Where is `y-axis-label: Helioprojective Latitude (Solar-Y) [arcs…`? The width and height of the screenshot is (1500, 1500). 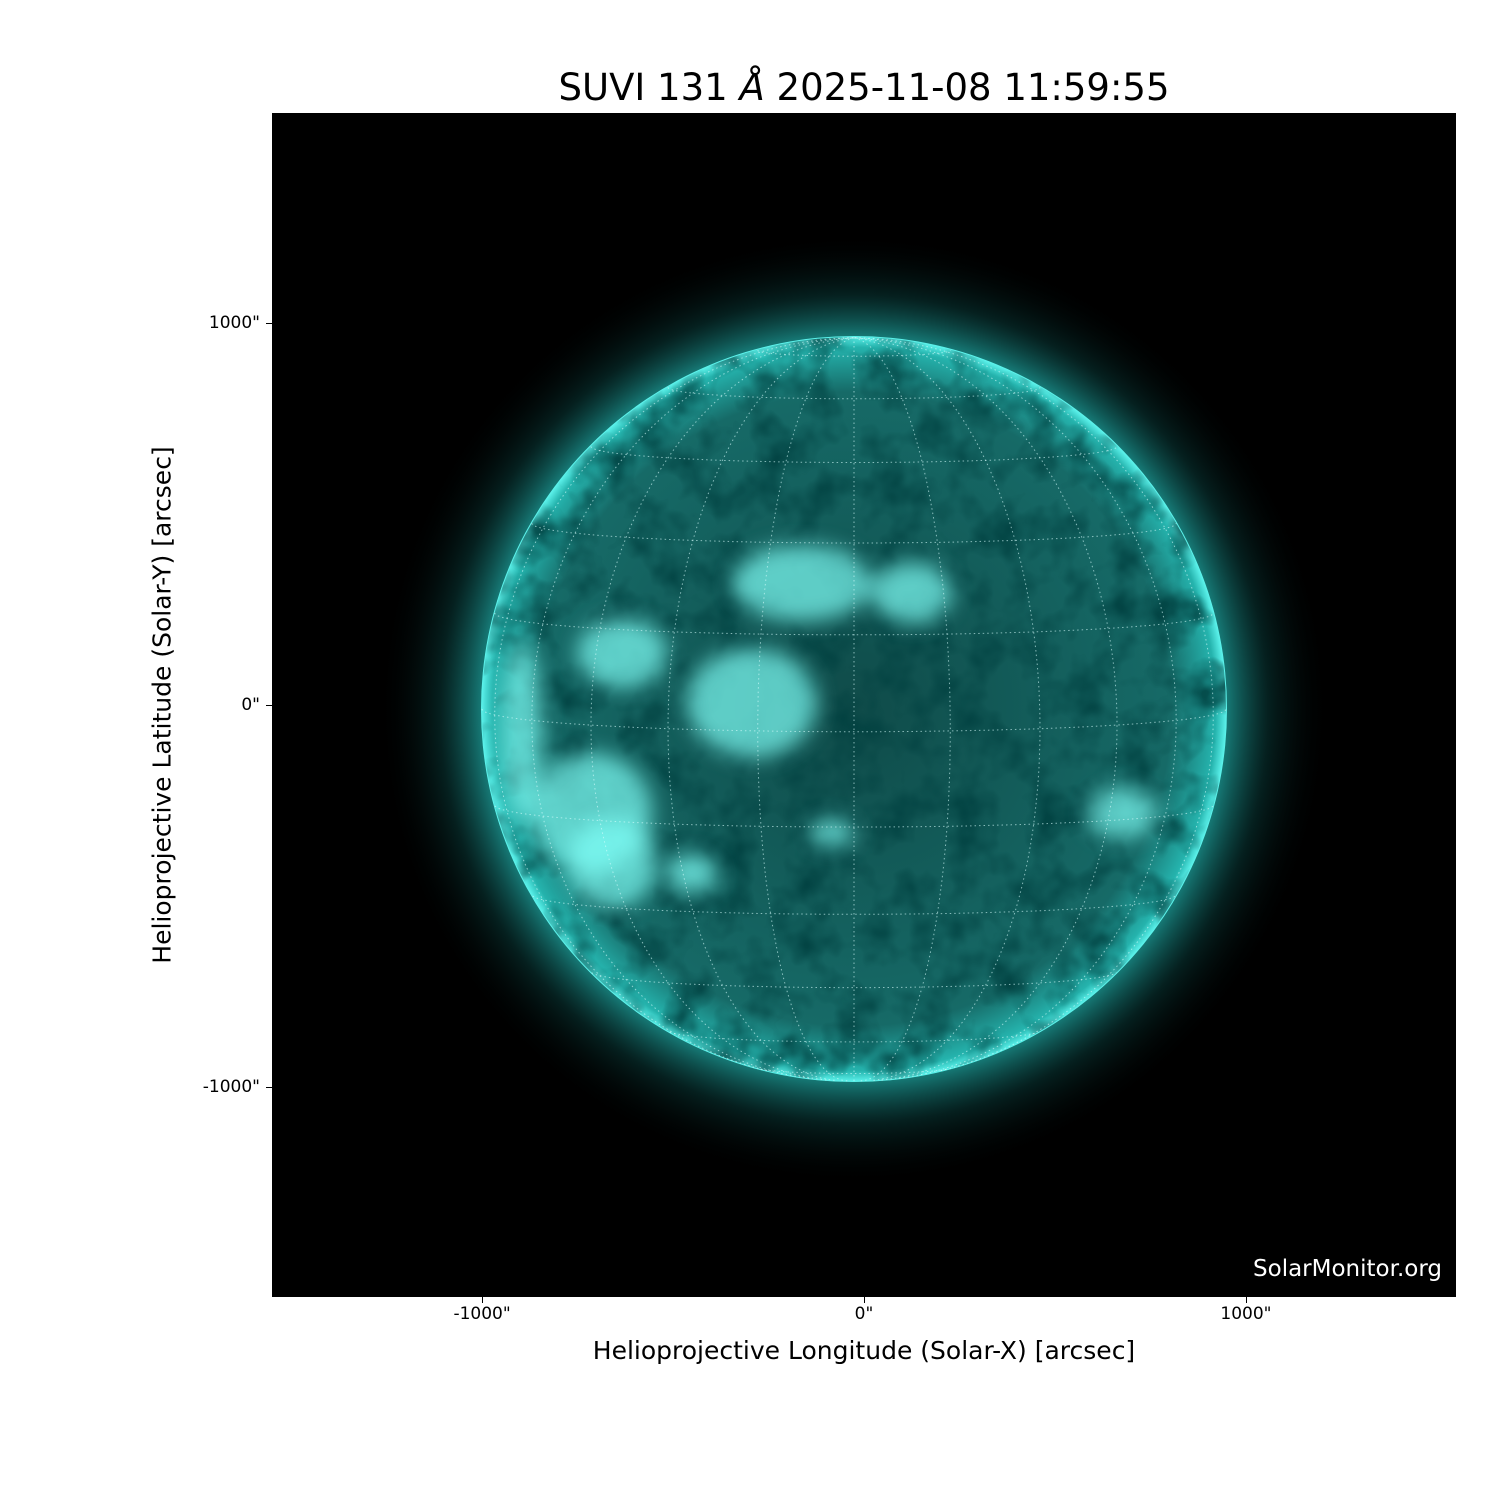 y-axis-label: Helioprojective Latitude (Solar-Y) [arcs… is located at coordinates (162, 705).